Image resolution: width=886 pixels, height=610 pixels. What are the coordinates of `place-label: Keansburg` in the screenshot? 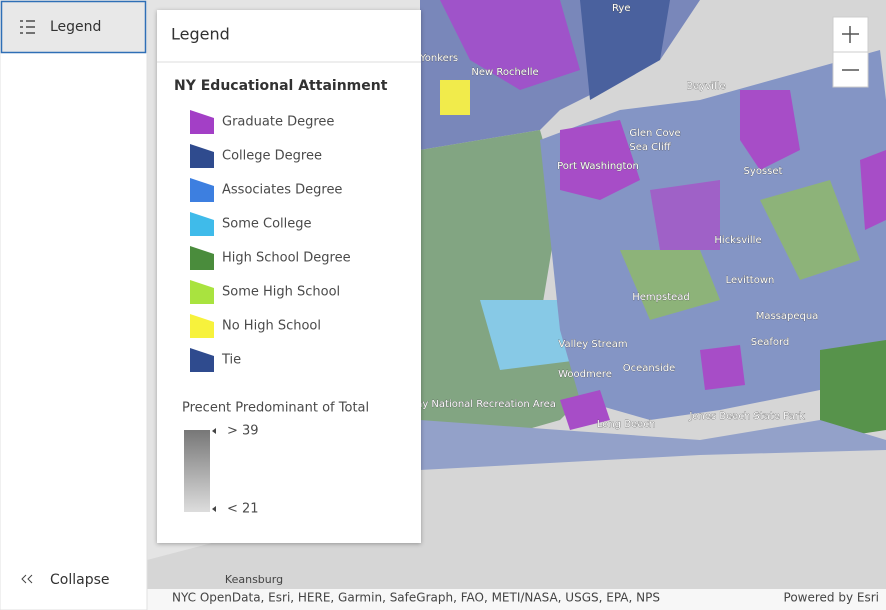 It's located at (254, 579).